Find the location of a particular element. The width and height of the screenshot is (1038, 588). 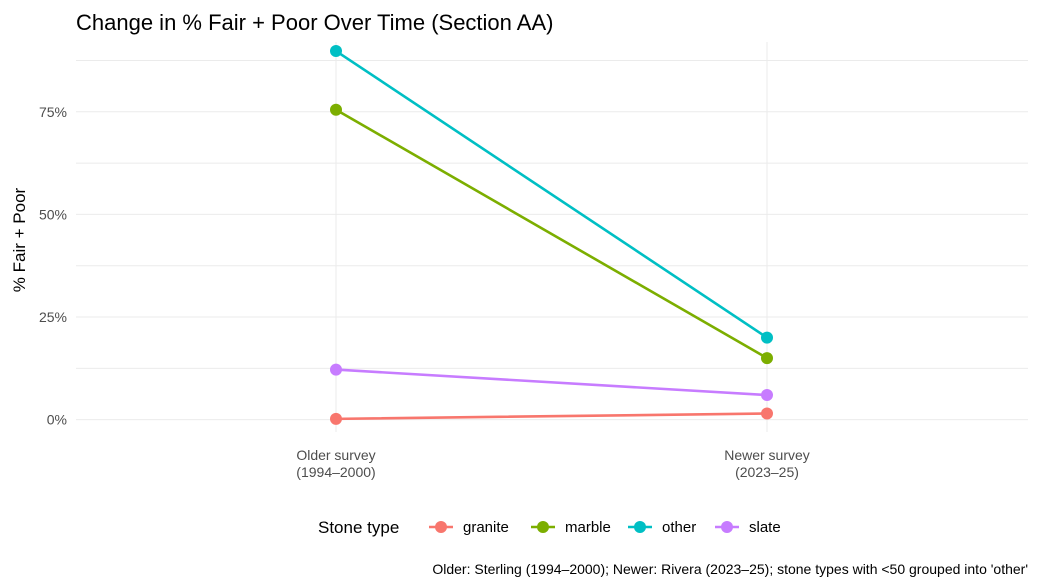

series-slate is located at coordinates (551, 382).